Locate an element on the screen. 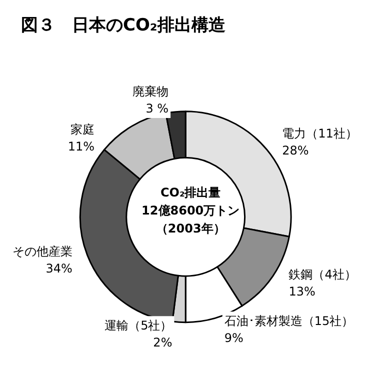 This screenshot has height=389, width=386. data-label: 2% is located at coordinates (162, 343).